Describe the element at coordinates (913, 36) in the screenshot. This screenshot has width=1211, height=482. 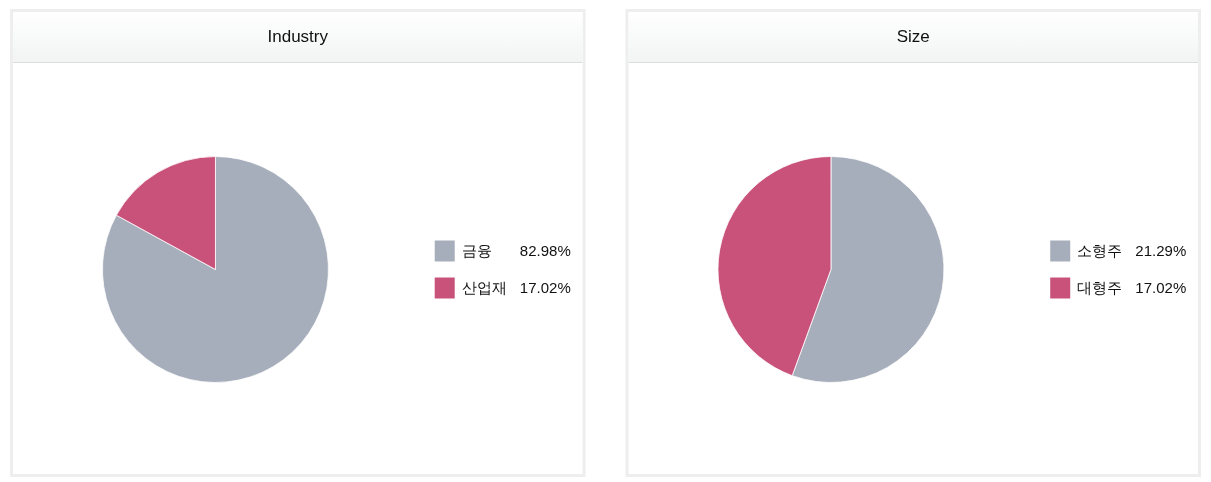
I see `title: Size` at that location.